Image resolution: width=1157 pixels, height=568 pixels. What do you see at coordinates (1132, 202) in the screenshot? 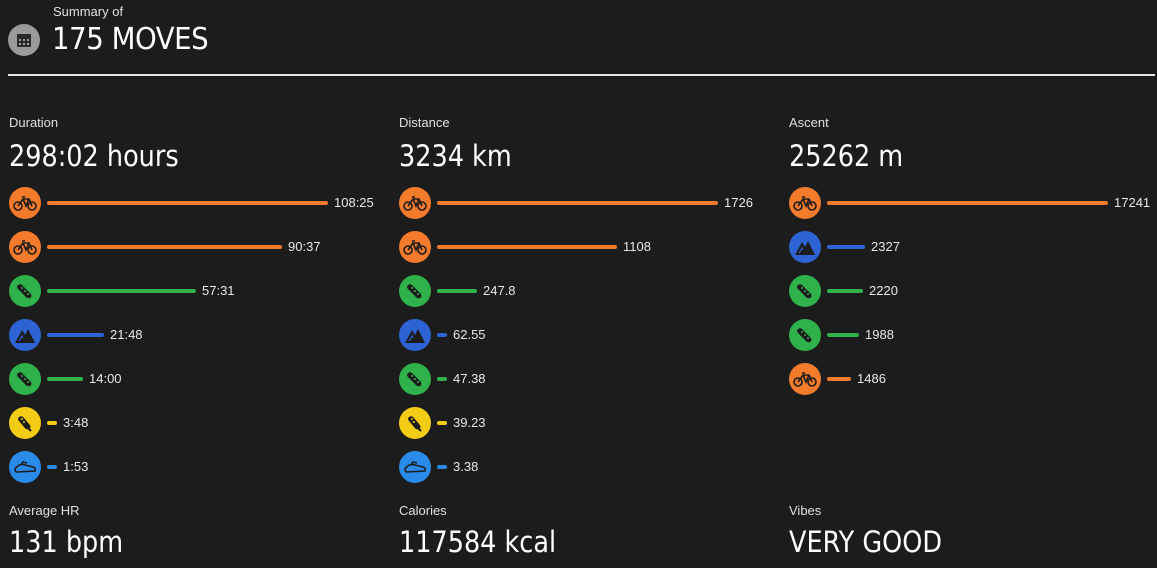
I see `data-label: 17241` at bounding box center [1132, 202].